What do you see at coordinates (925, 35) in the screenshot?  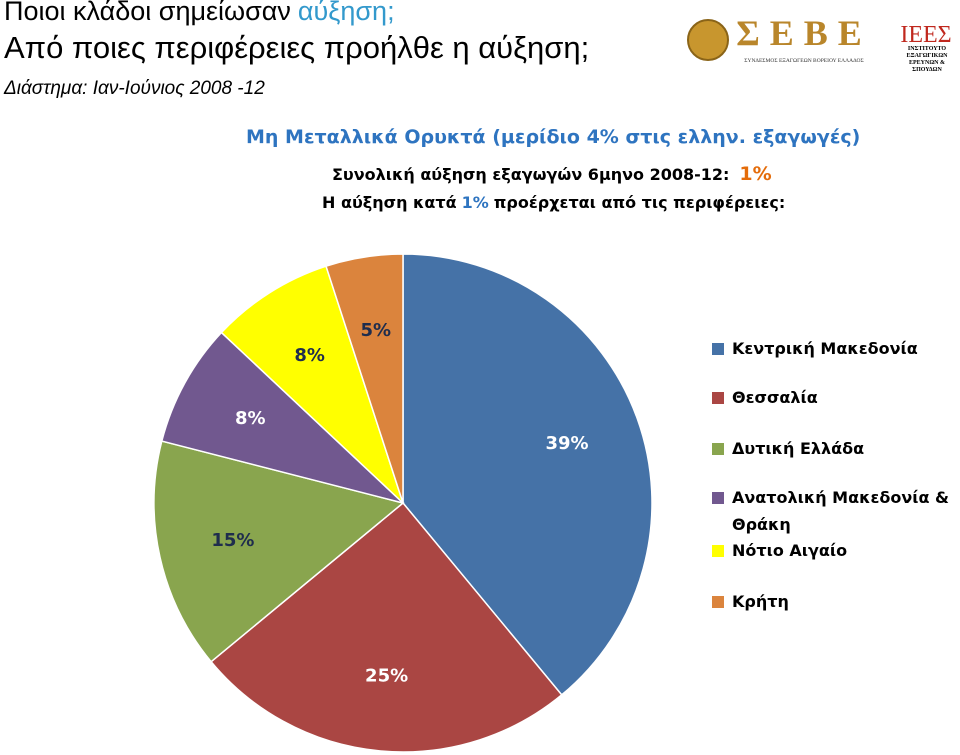 I see `logo-text: ΙΕΕΣ` at bounding box center [925, 35].